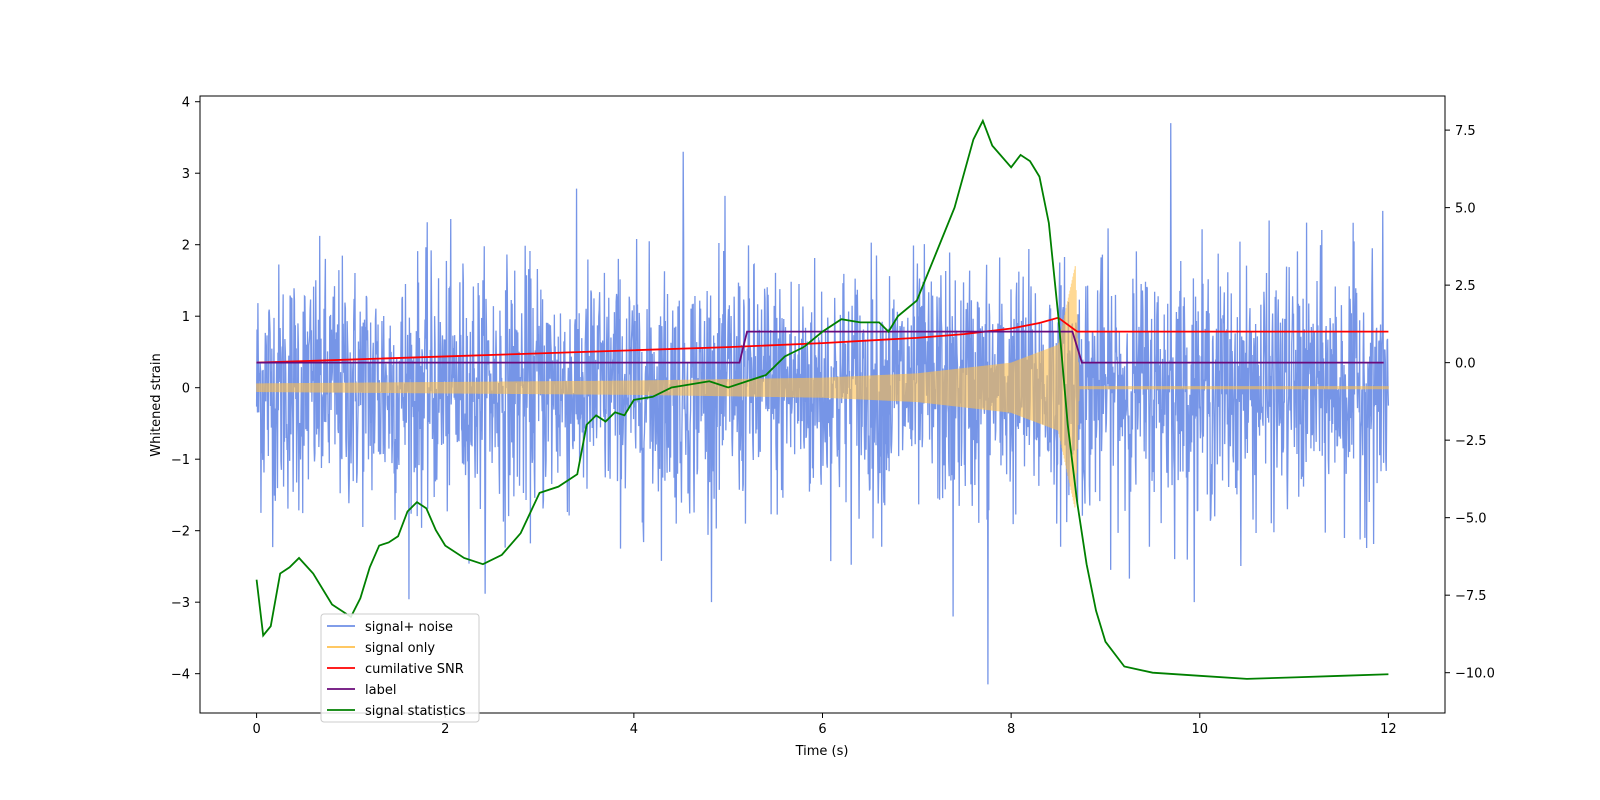  I want to click on y-tick-label: −1, so click(180, 460).